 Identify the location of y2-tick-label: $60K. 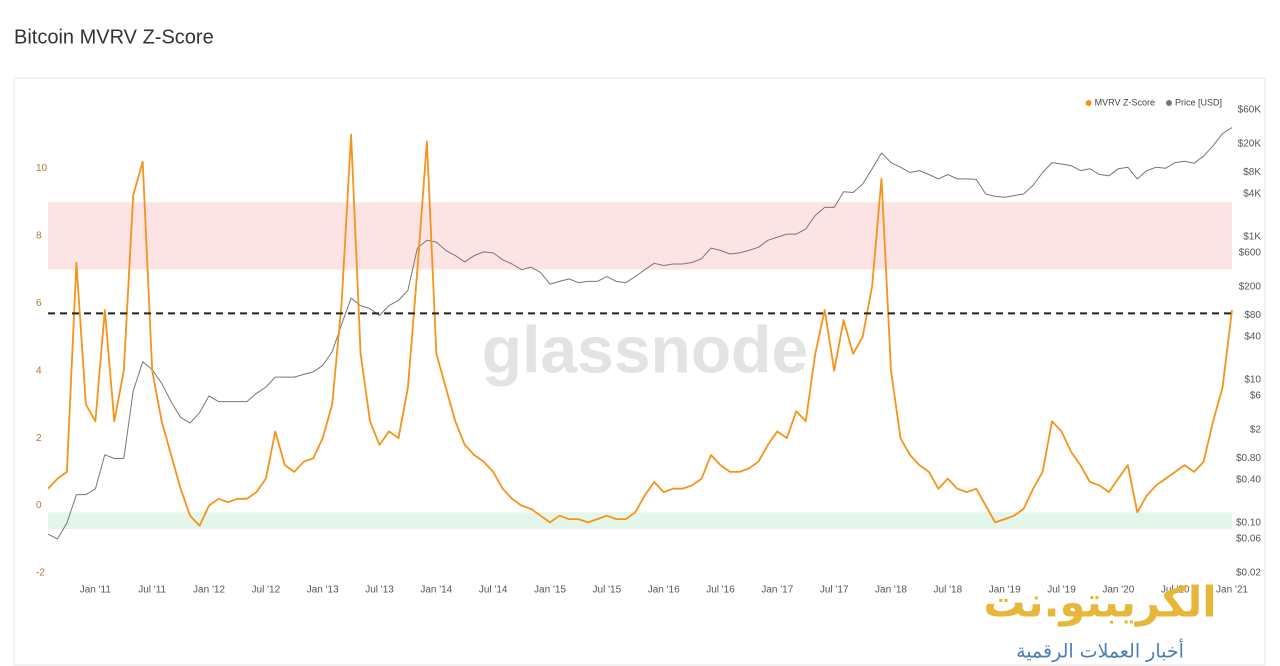
(1250, 110).